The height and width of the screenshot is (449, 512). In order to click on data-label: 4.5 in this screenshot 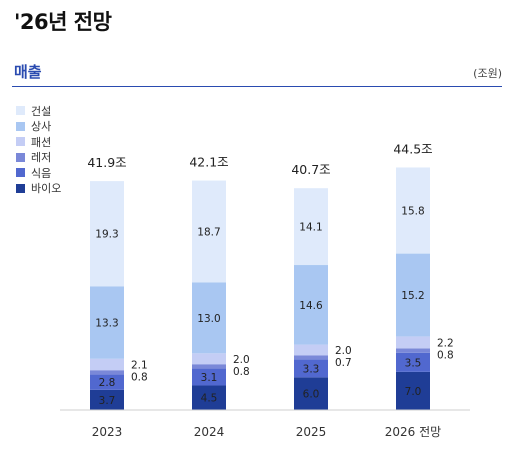, I will do `click(209, 399)`.